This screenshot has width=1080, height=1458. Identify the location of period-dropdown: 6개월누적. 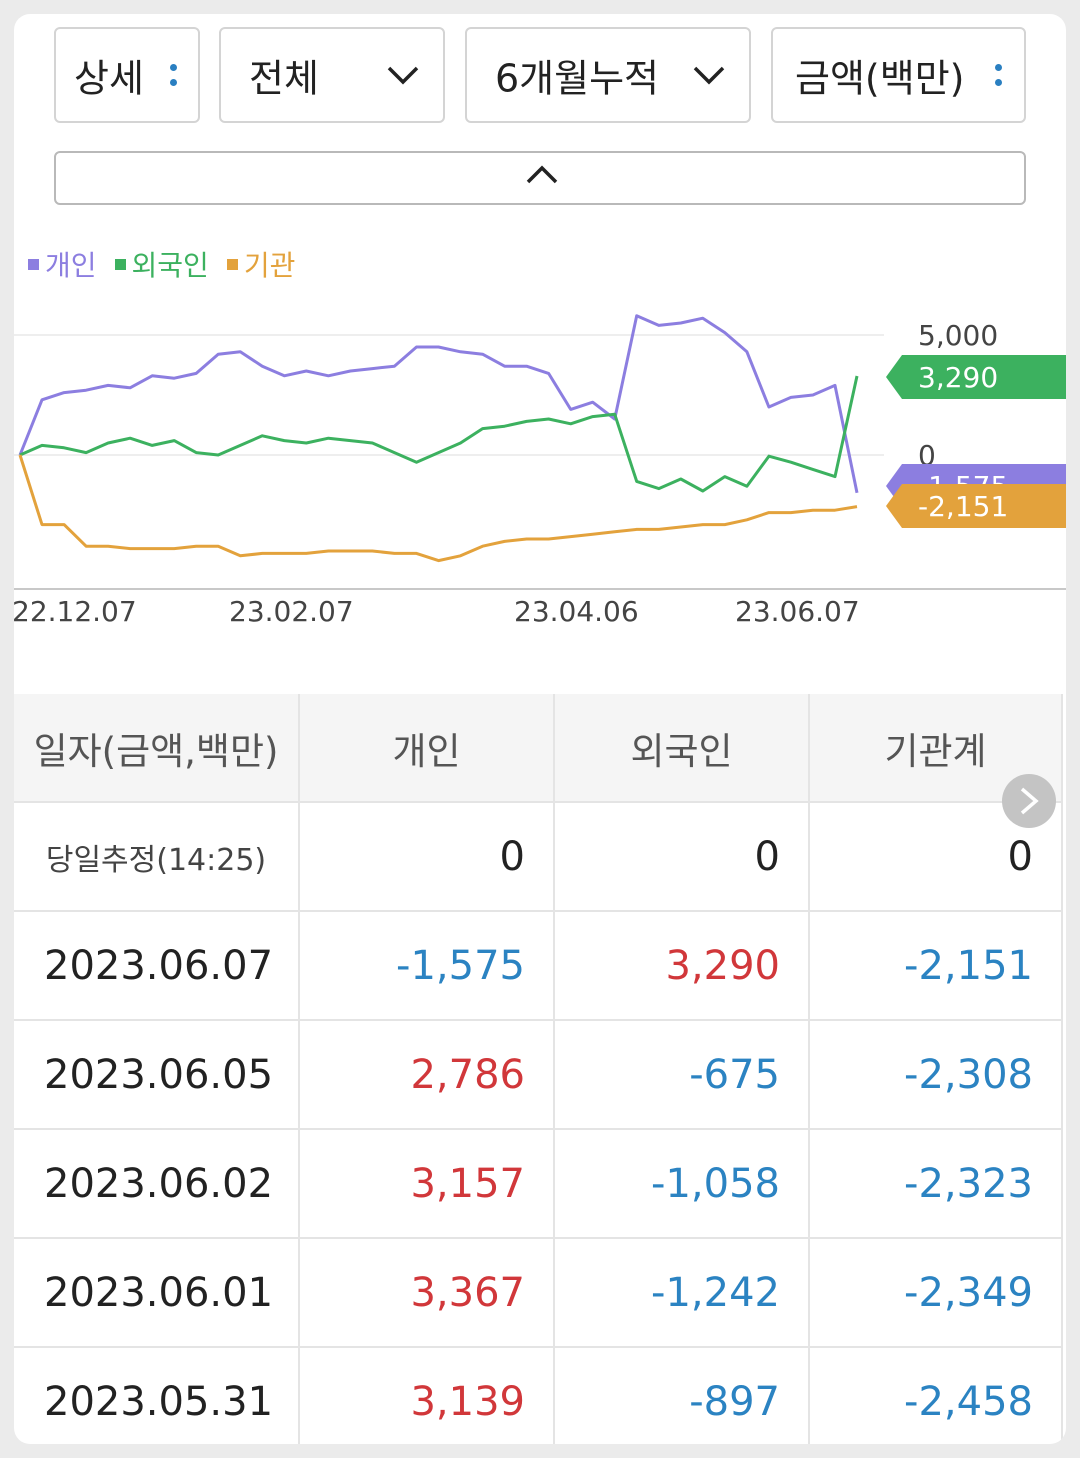
(608, 75).